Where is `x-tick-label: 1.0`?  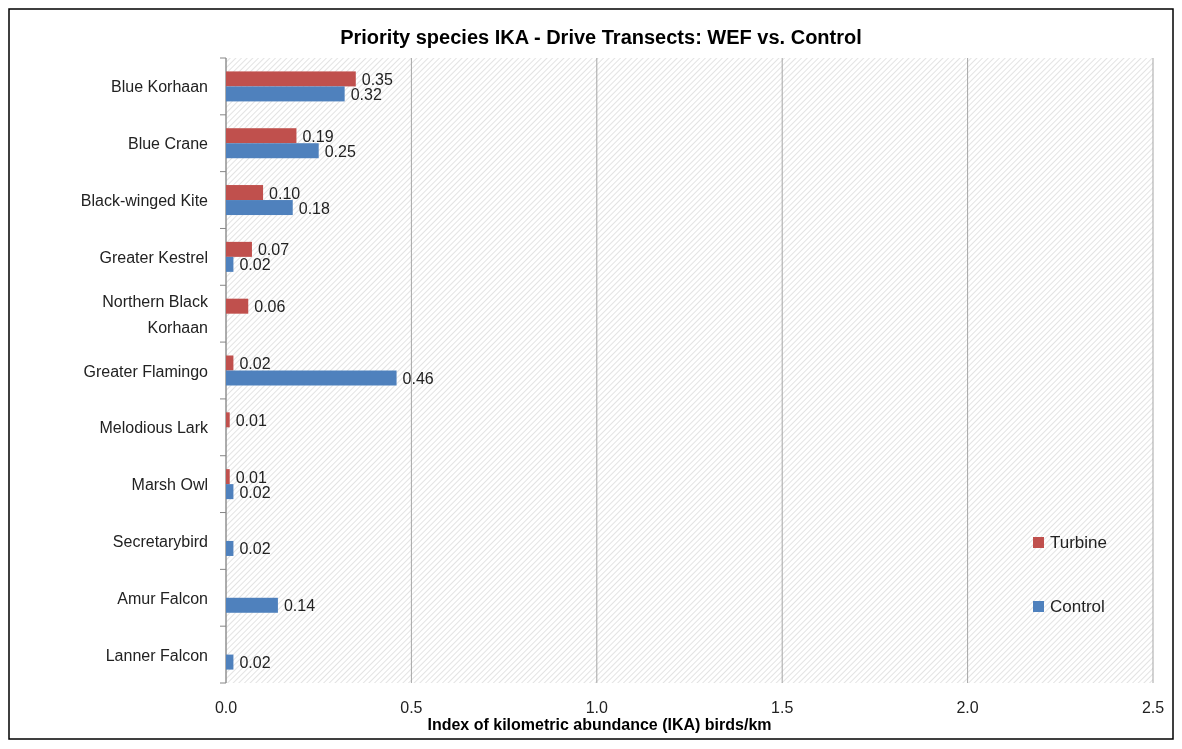 x-tick-label: 1.0 is located at coordinates (597, 707).